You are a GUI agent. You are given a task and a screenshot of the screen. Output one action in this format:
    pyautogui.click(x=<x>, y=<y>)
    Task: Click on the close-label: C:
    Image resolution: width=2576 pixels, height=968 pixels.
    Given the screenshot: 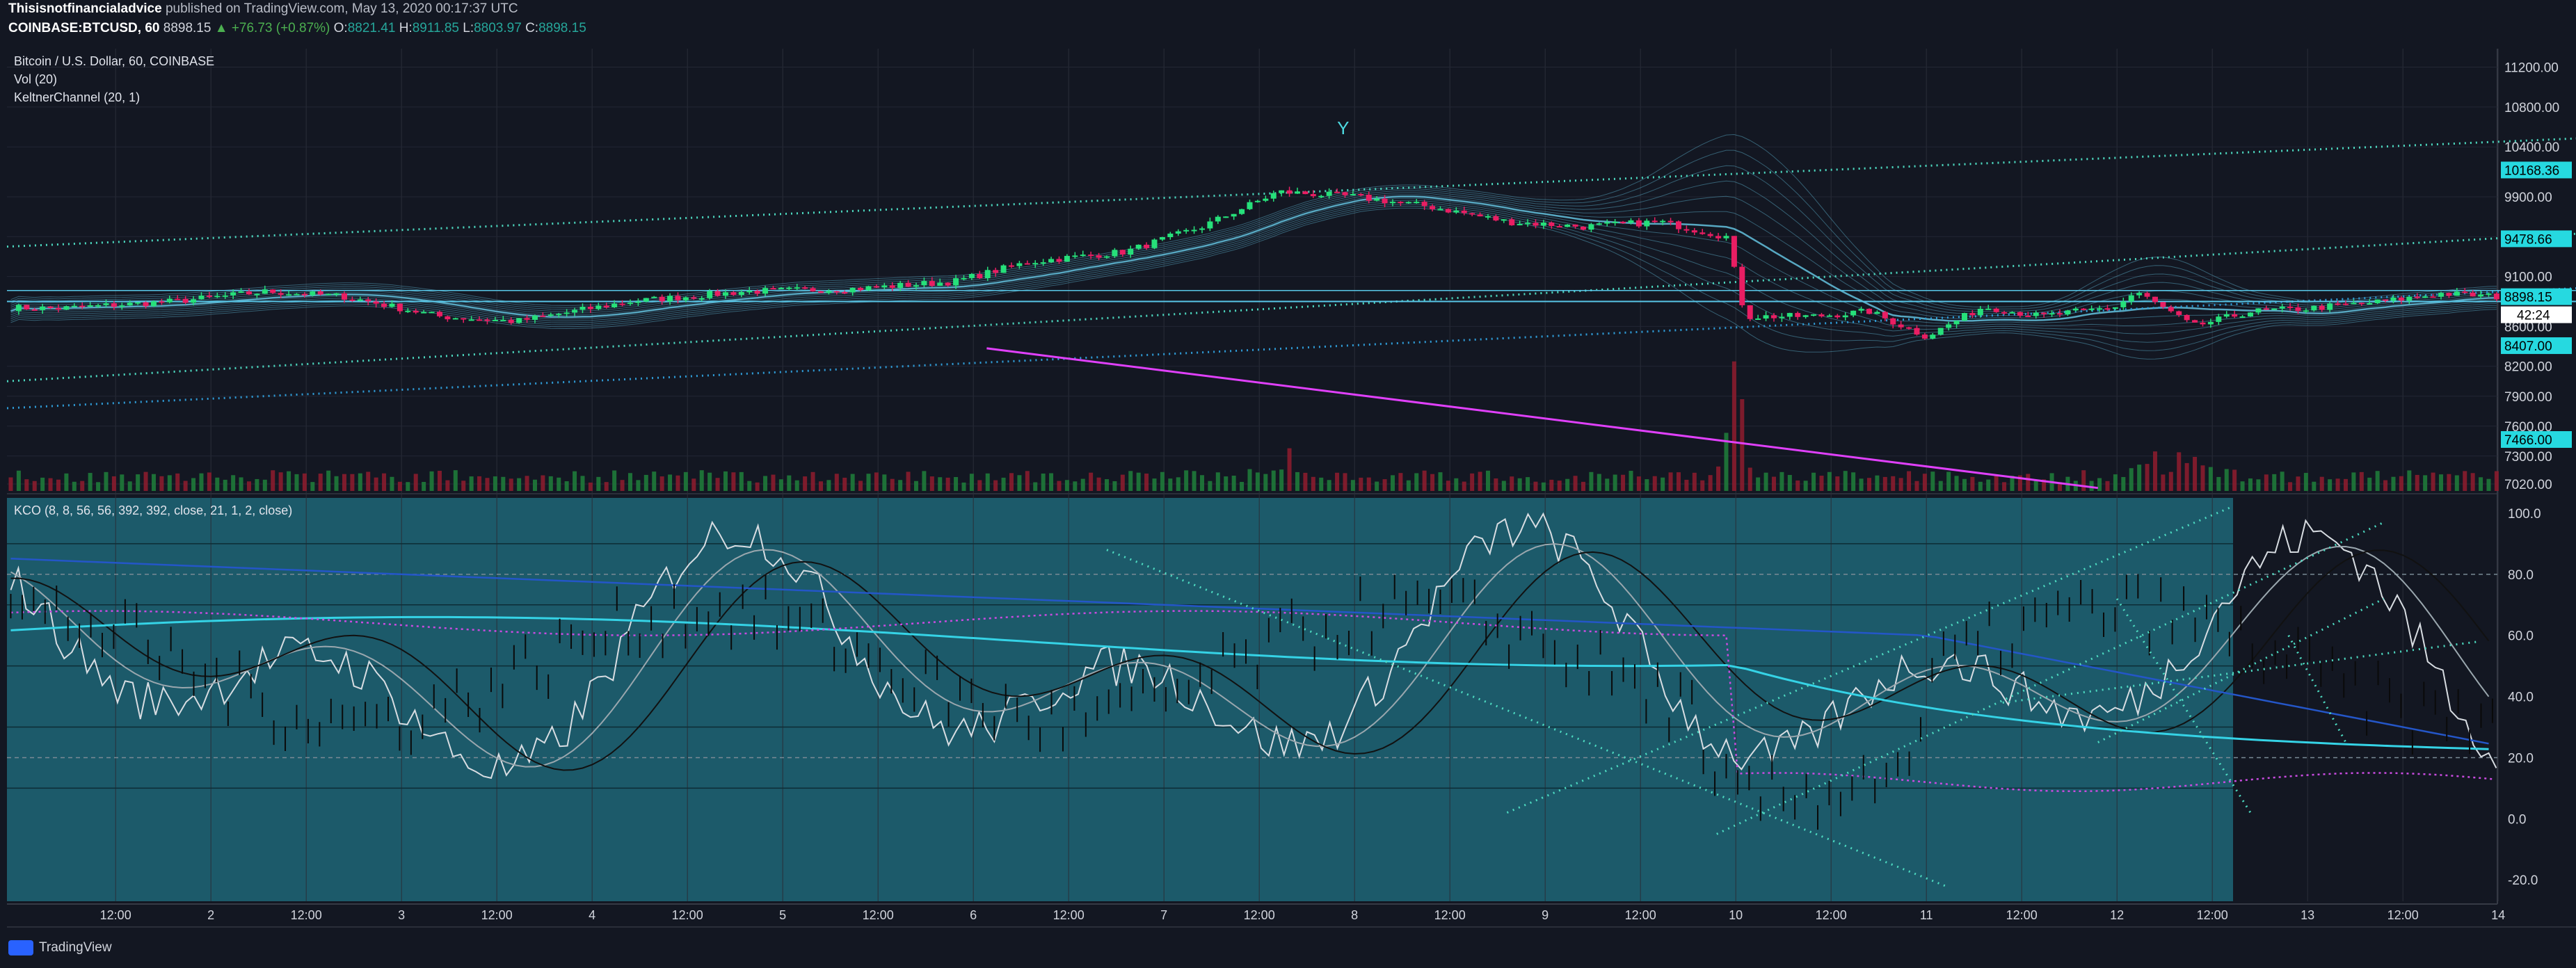 What is the action you would take?
    pyautogui.click(x=532, y=28)
    